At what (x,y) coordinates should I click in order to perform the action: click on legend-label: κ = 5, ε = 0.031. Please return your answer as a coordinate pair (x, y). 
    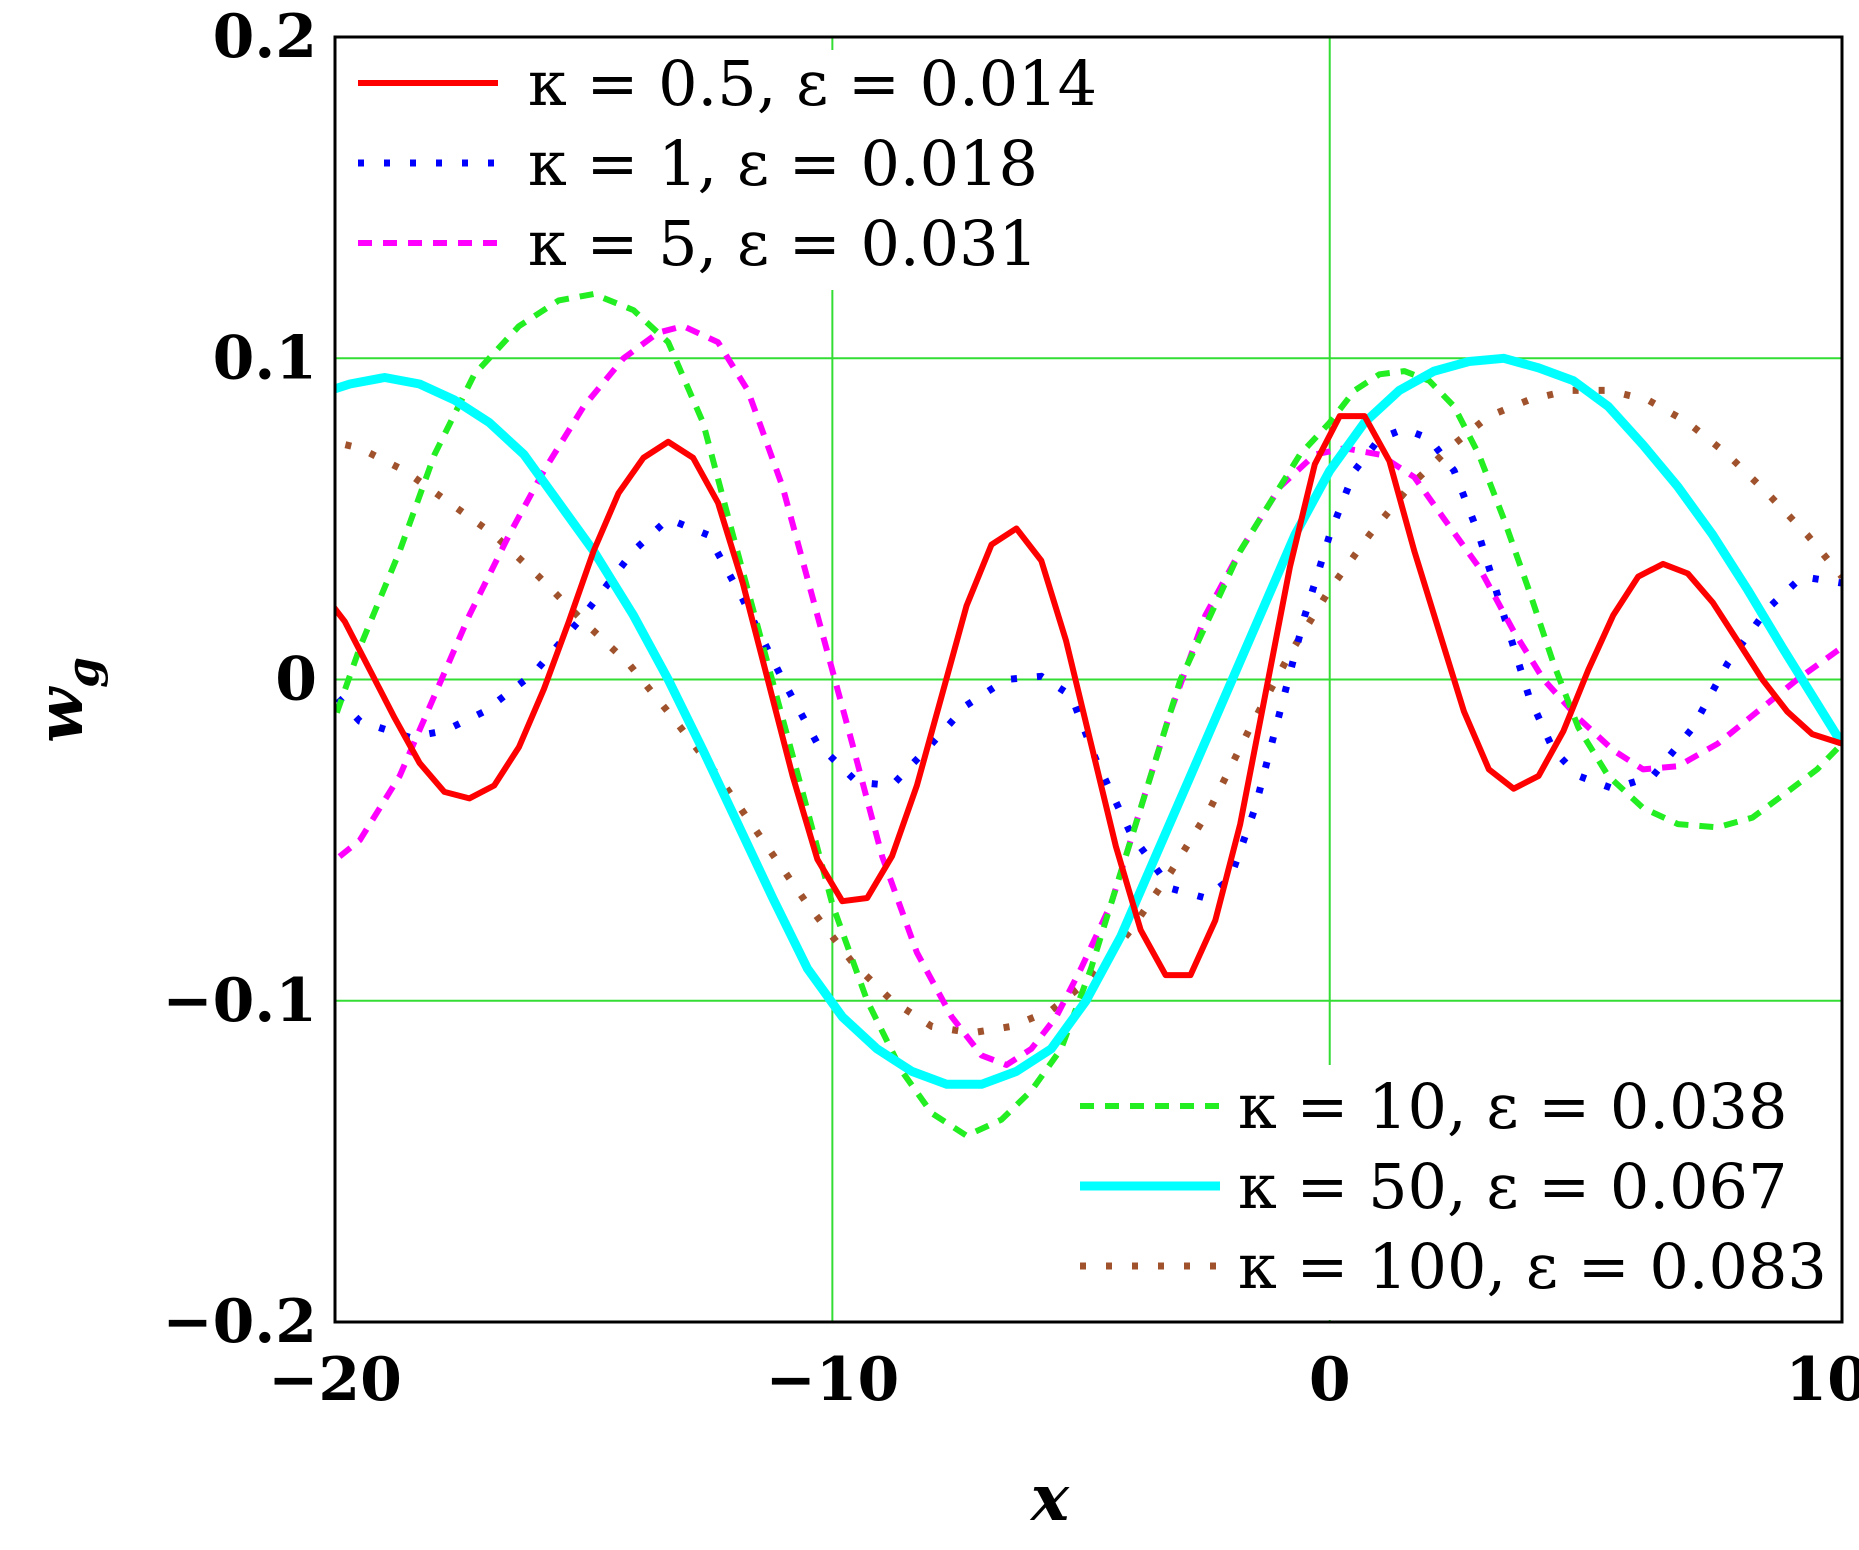
    Looking at the image, I should click on (783, 243).